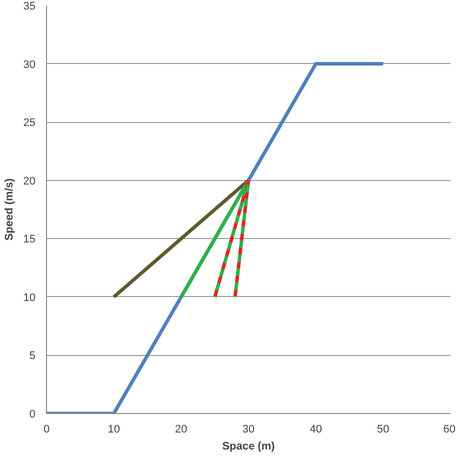 This screenshot has width=459, height=461. Describe the element at coordinates (29, 64) in the screenshot. I see `y-tick-label: 30` at that location.